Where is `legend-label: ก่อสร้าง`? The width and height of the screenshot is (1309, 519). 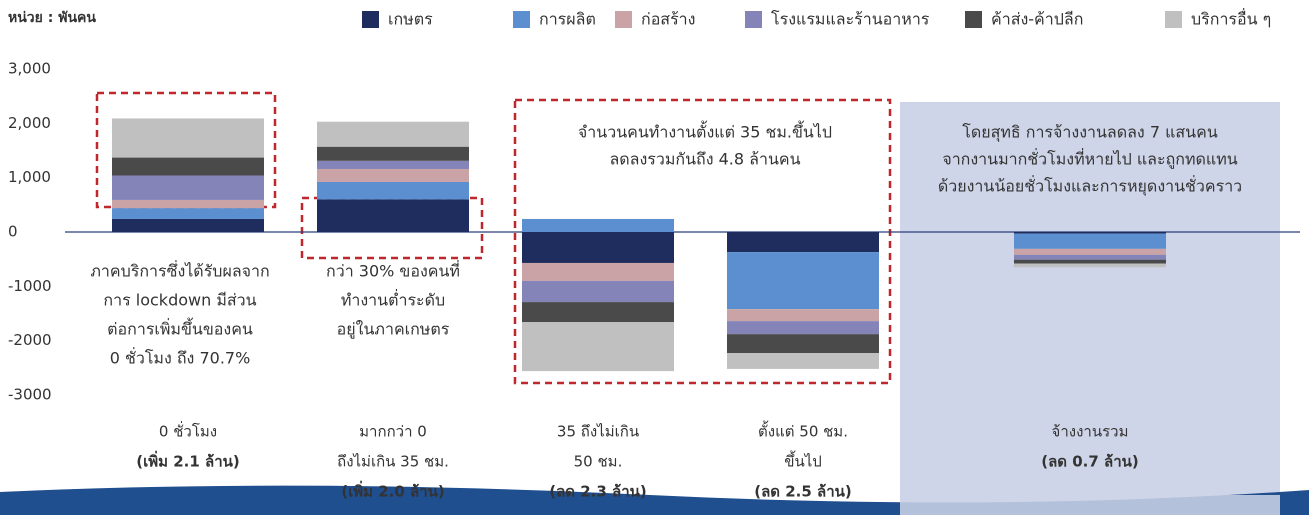 legend-label: ก่อสร้าง is located at coordinates (668, 19).